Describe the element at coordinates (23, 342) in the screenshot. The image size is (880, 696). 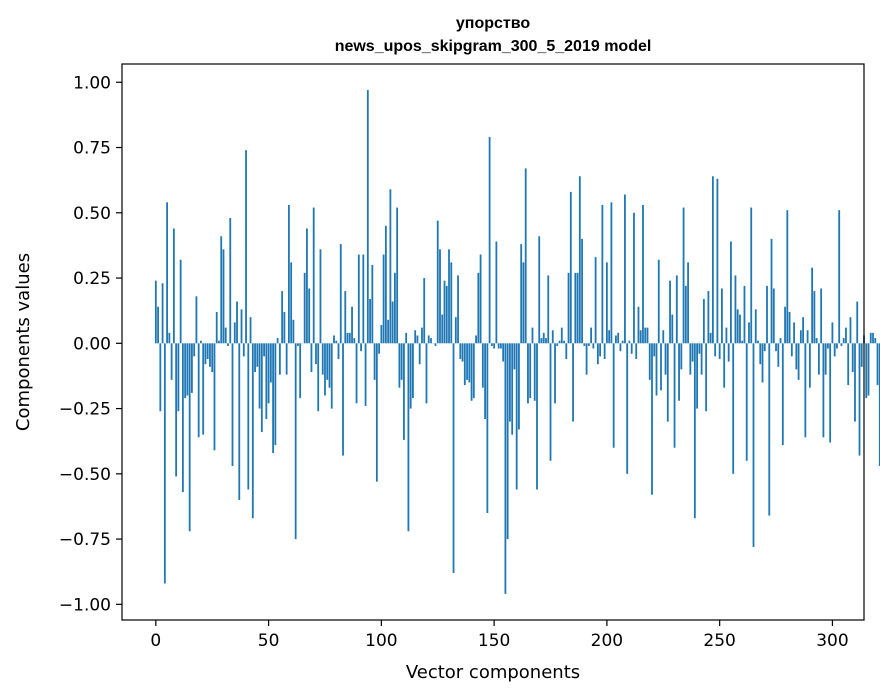
I see `y-axis-label: Components values` at that location.